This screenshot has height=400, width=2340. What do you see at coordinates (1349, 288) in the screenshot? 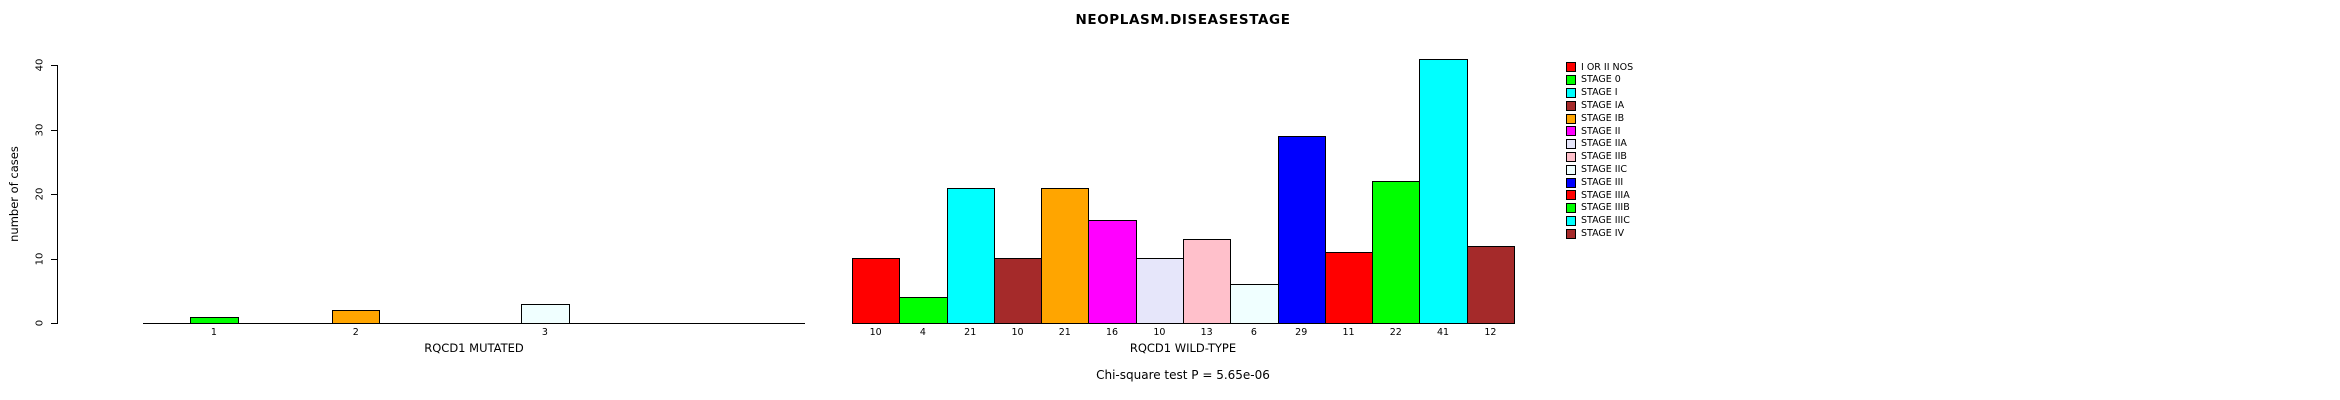
I see `bar-stage-iiia` at bounding box center [1349, 288].